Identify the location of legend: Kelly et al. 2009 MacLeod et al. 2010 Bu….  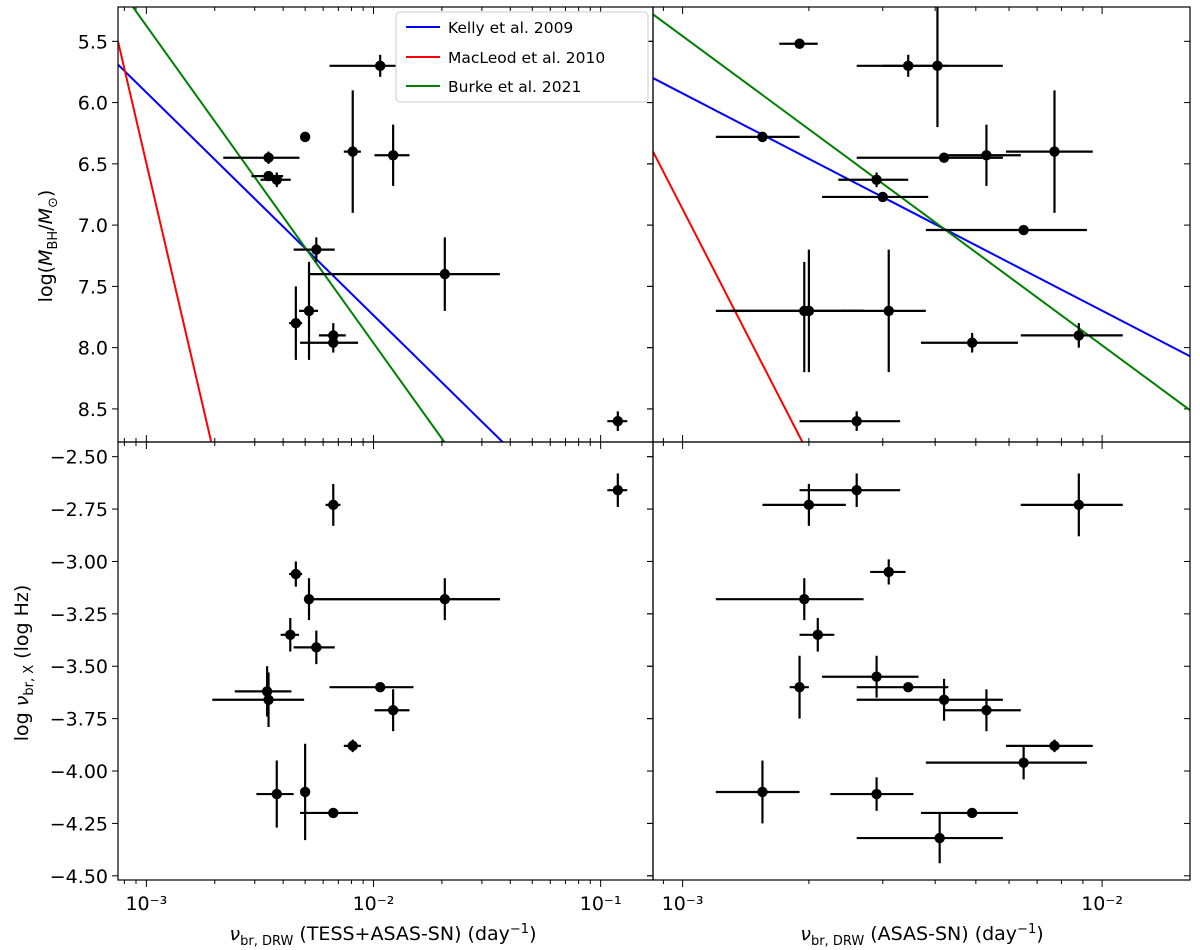
(522, 57).